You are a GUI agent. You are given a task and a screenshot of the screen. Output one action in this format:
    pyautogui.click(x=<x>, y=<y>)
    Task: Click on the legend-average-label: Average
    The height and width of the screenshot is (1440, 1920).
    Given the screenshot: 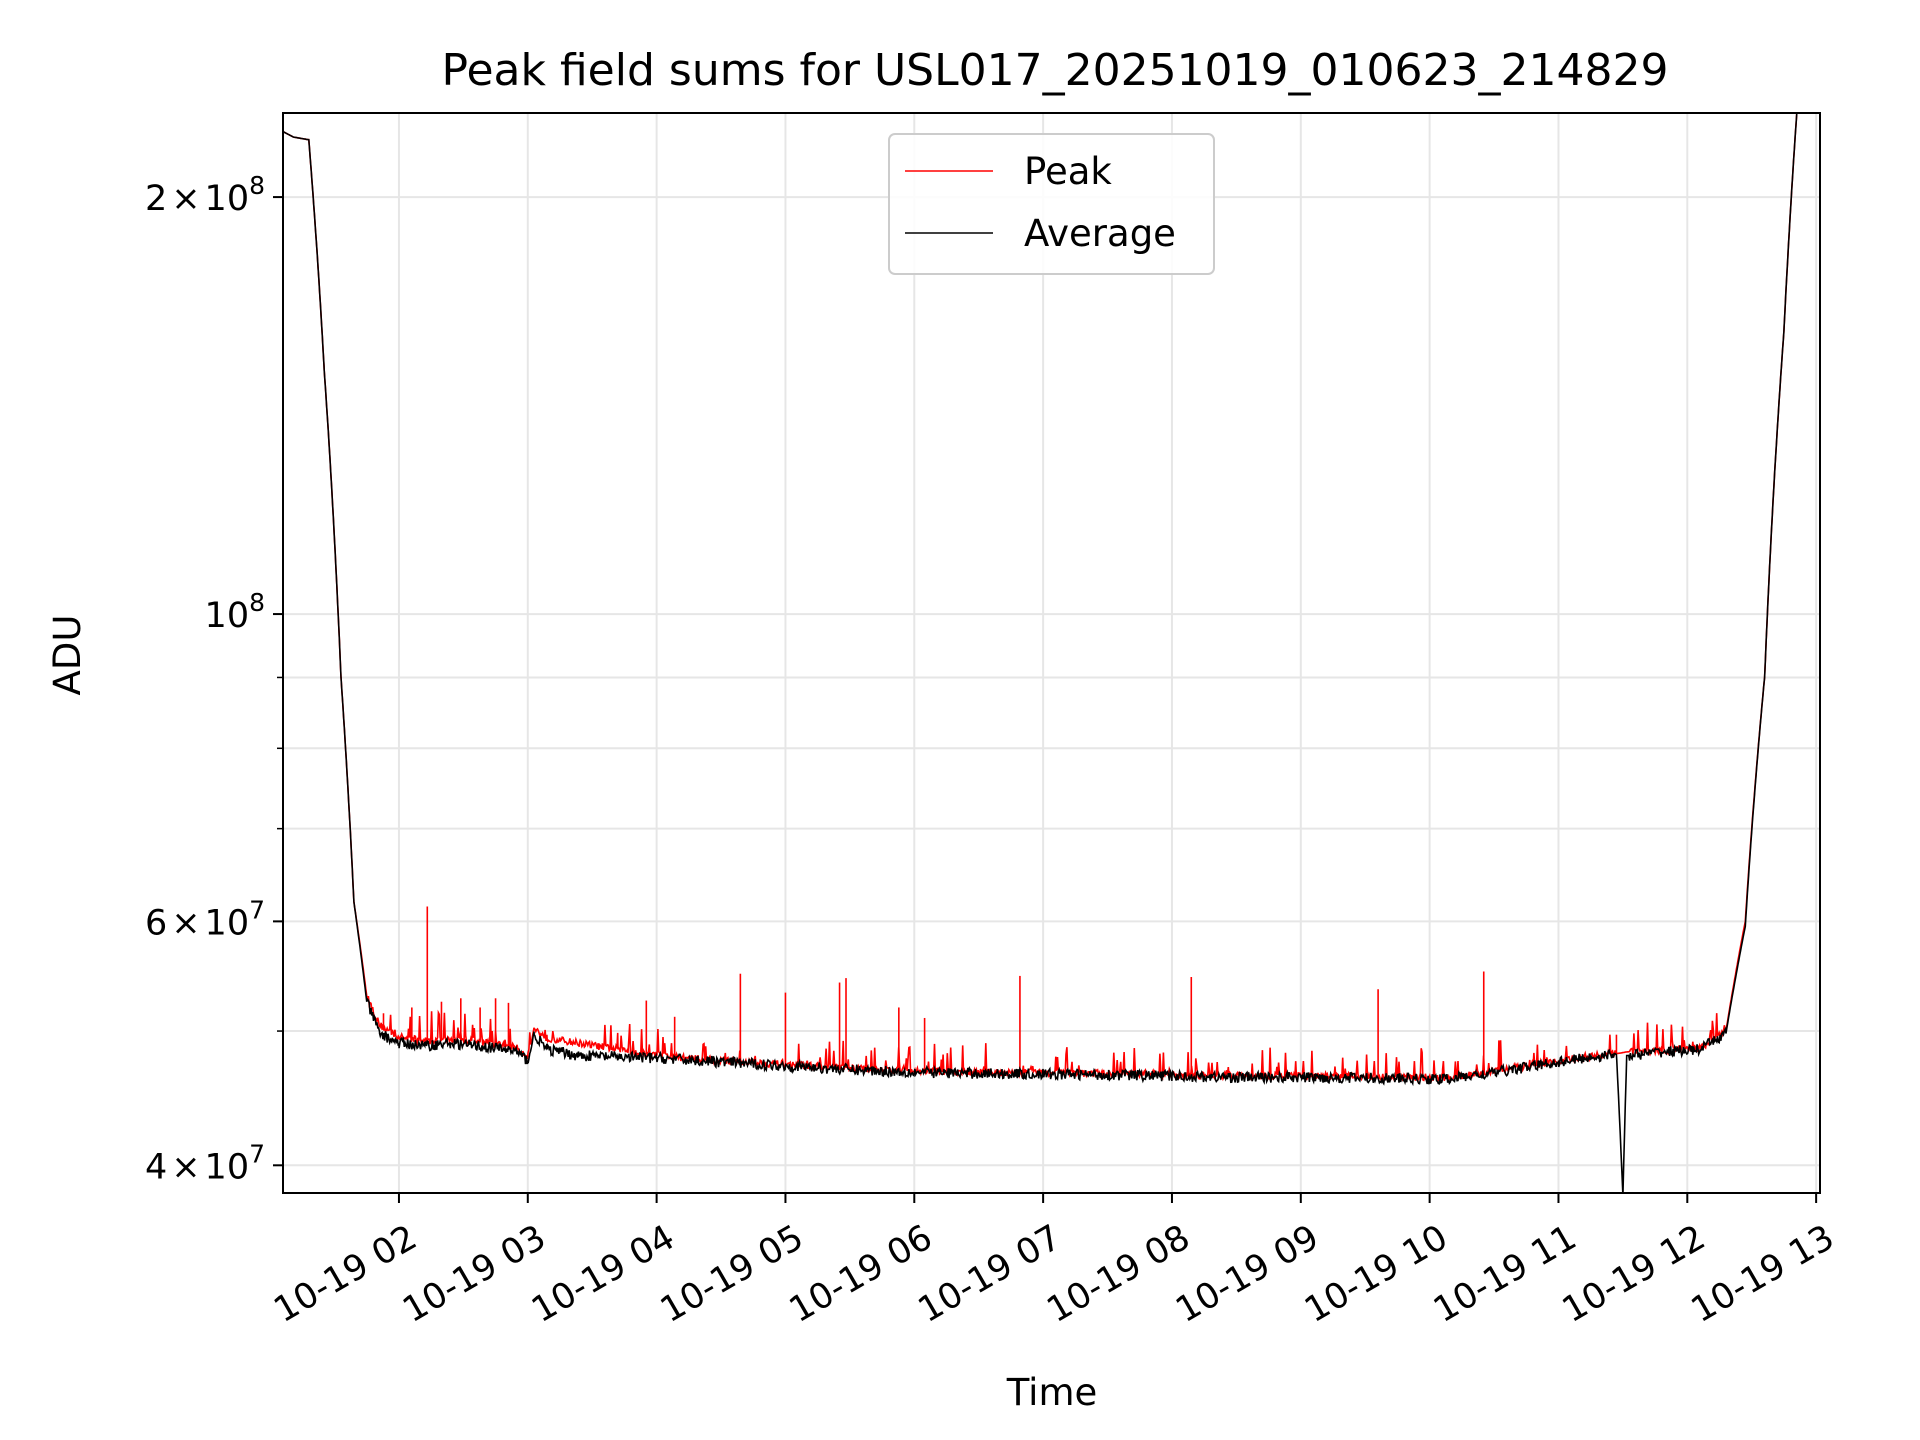 What is the action you would take?
    pyautogui.click(x=1100, y=233)
    